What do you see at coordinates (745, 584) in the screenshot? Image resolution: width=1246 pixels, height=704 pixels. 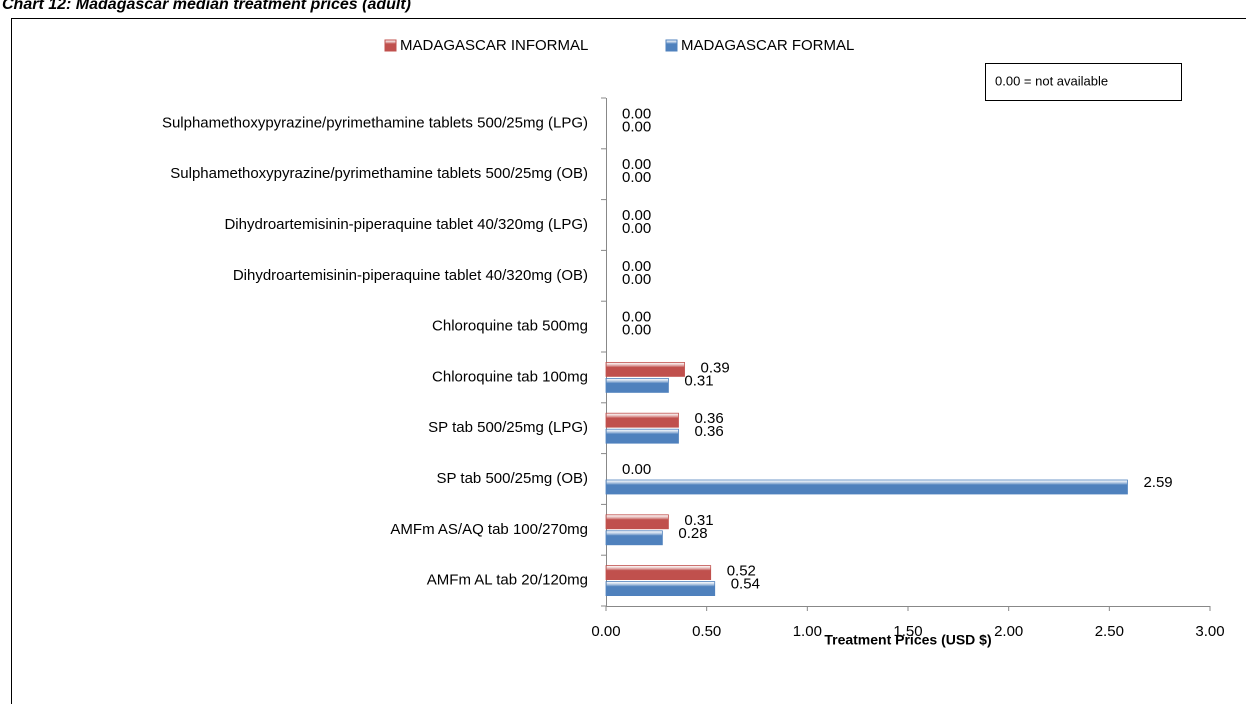 I see `data-label: 0.54` at bounding box center [745, 584].